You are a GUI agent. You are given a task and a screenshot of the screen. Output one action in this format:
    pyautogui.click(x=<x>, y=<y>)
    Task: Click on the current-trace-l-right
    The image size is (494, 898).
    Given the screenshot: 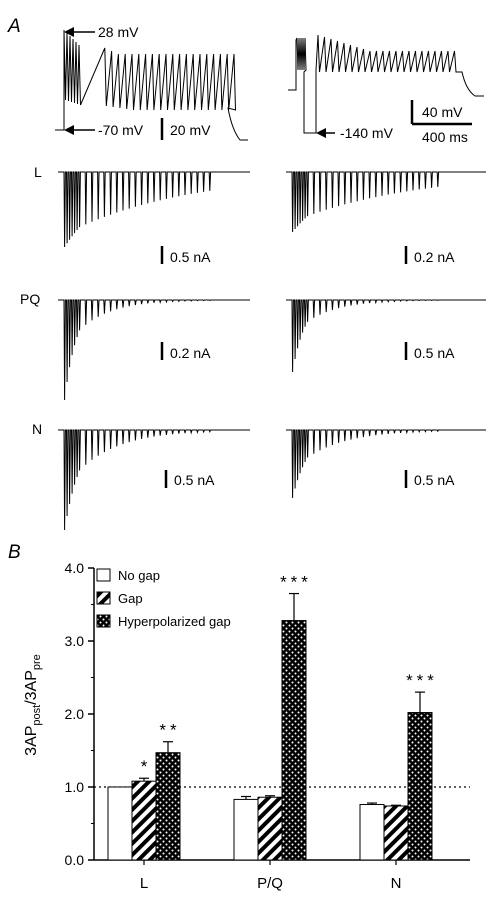 What is the action you would take?
    pyautogui.click(x=386, y=202)
    